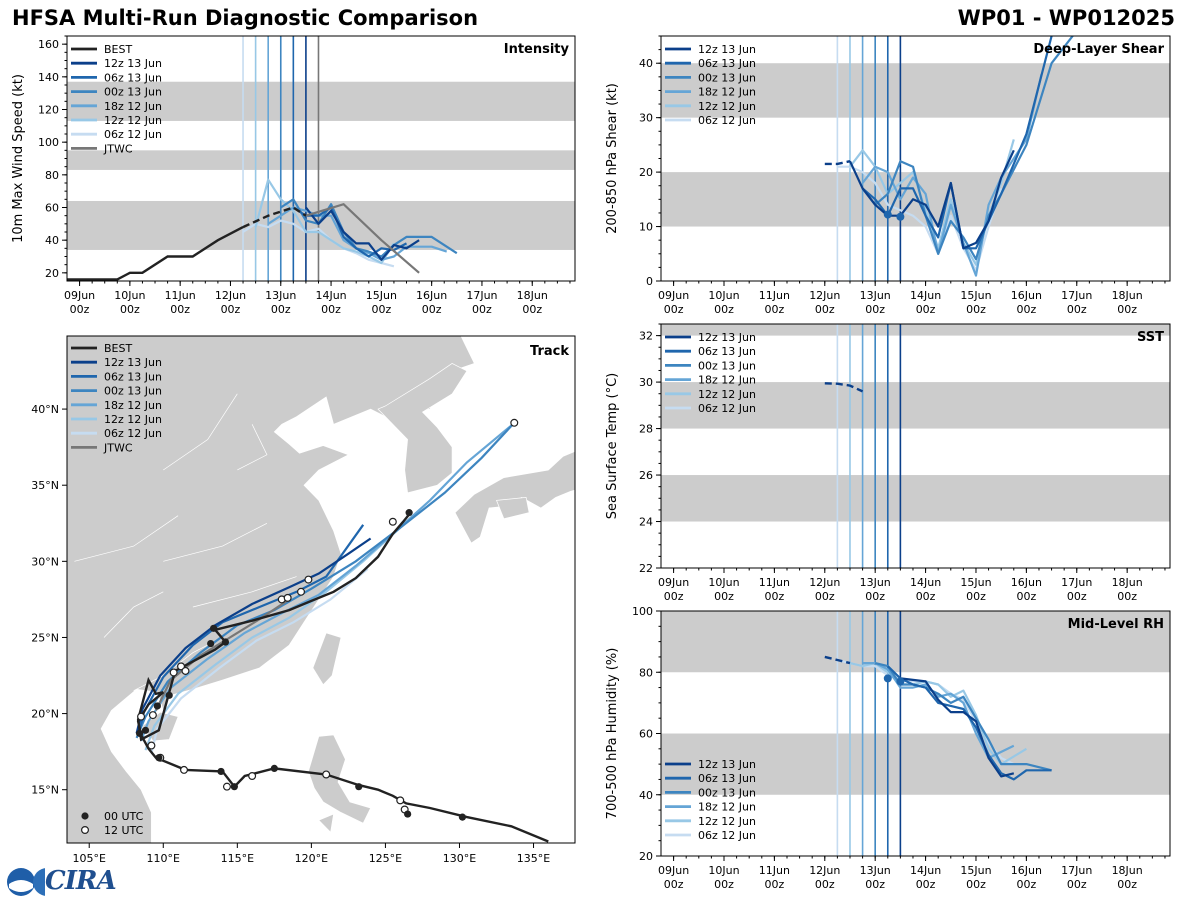 Image resolution: width=1200 pixels, height=902 pixels. Describe the element at coordinates (837, 163) in the screenshot. I see `shear-best-dashed-line` at that location.